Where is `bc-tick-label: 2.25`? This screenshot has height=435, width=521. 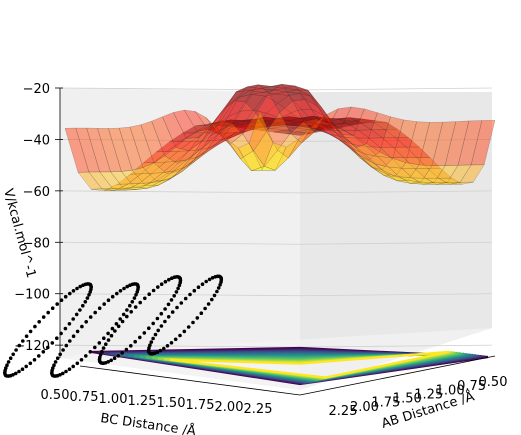 bc-tick-label: 2.25 is located at coordinates (258, 409).